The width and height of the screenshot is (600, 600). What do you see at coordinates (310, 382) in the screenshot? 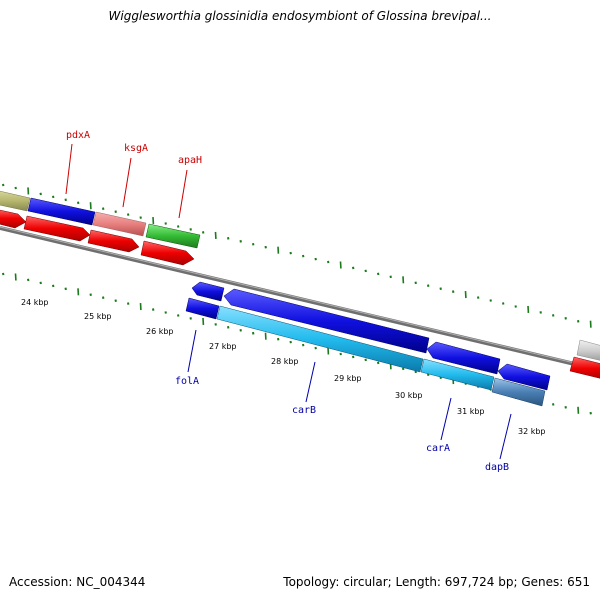
I see `leader-carB` at bounding box center [310, 382].